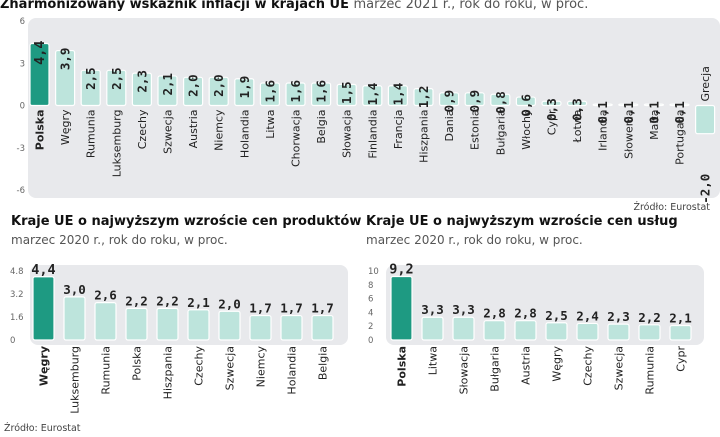  What do you see at coordinates (449, 126) in the screenshot?
I see `top-category-label: Dania` at bounding box center [449, 126].